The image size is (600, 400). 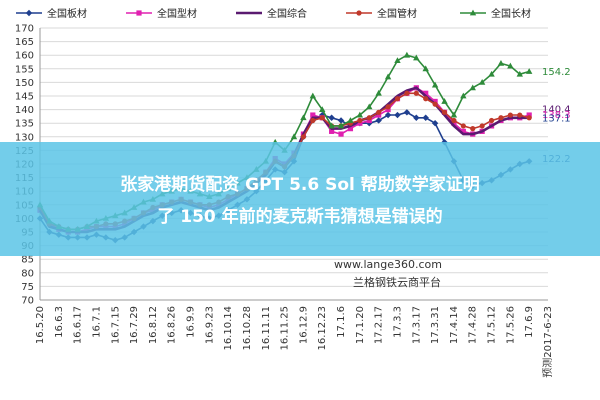 What do you see at coordinates (511, 13) in the screenshot?
I see `legend-label: 全国长材` at bounding box center [511, 13].